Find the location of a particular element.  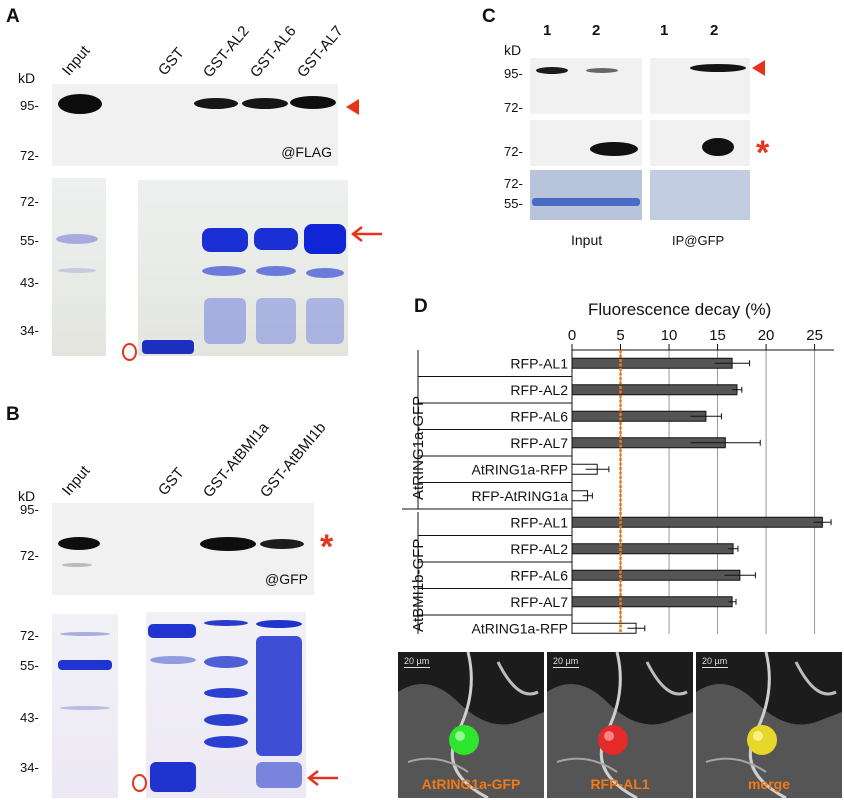

panel-c-input-blot-top is located at coordinates (586, 86).